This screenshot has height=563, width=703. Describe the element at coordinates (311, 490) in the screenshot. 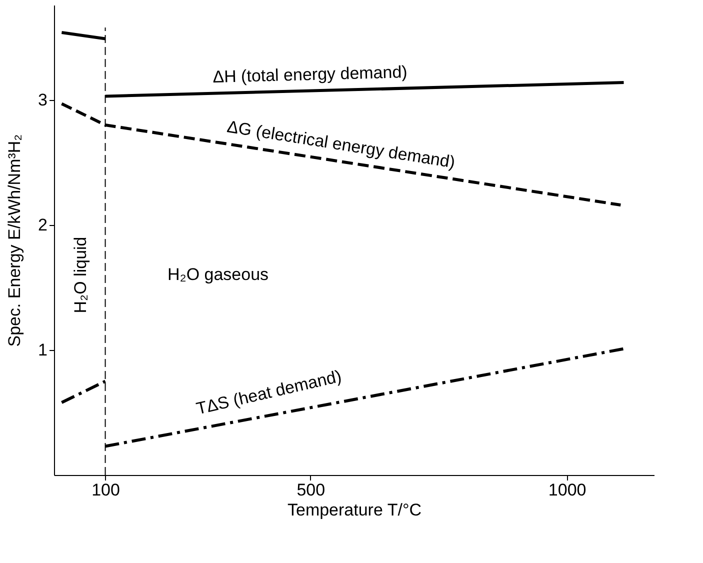

I see `x-tick-label: 500` at that location.